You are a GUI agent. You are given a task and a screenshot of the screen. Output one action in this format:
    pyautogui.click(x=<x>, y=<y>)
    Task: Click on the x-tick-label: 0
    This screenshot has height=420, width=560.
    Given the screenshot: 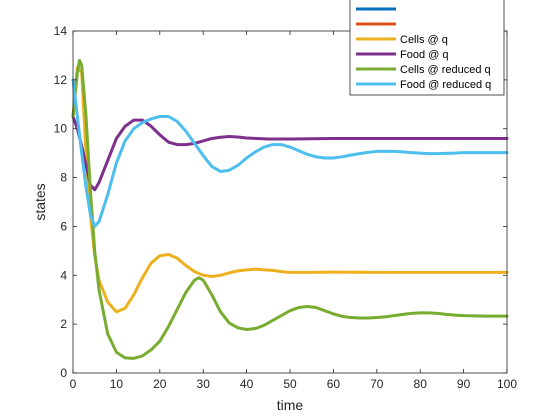 What is the action you would take?
    pyautogui.click(x=73, y=384)
    